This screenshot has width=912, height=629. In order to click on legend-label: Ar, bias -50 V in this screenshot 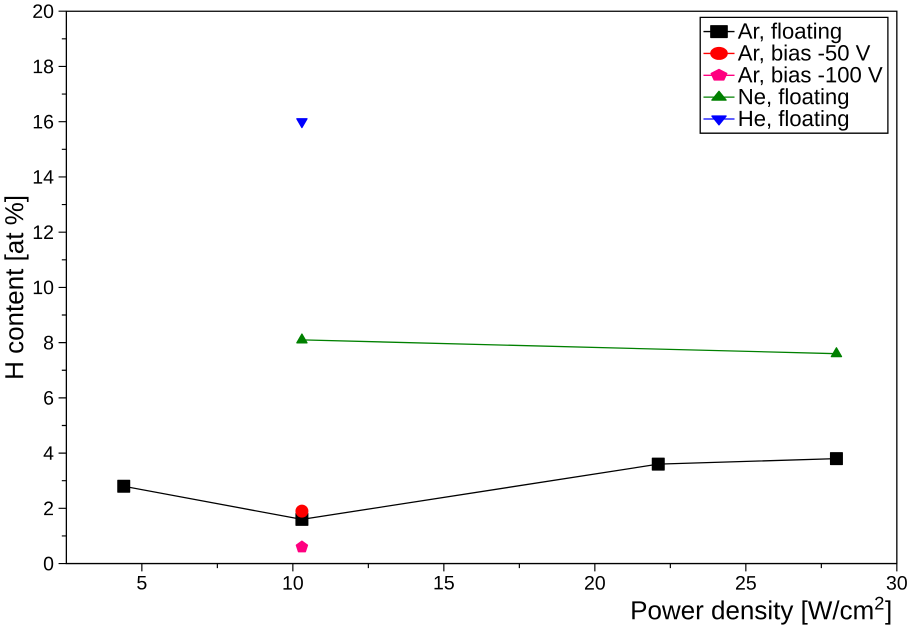, I will do `click(804, 54)`.